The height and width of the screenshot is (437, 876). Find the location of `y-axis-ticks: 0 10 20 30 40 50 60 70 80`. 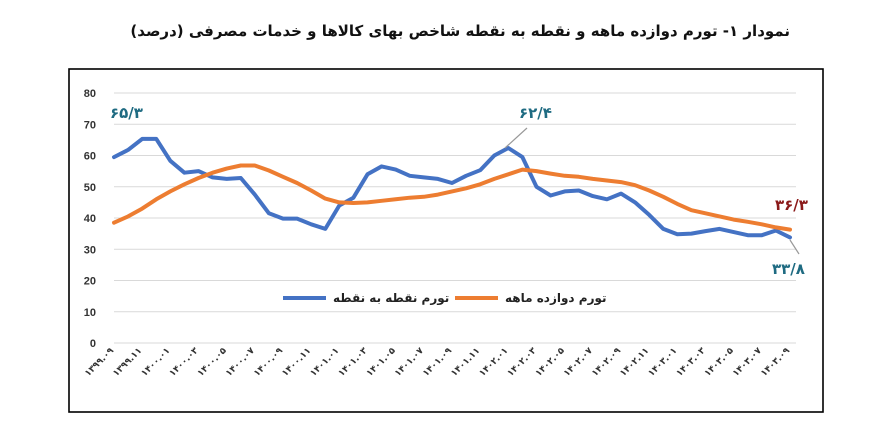

y-axis-ticks: 0 10 20 30 40 50 60 70 80 is located at coordinates (90, 219).